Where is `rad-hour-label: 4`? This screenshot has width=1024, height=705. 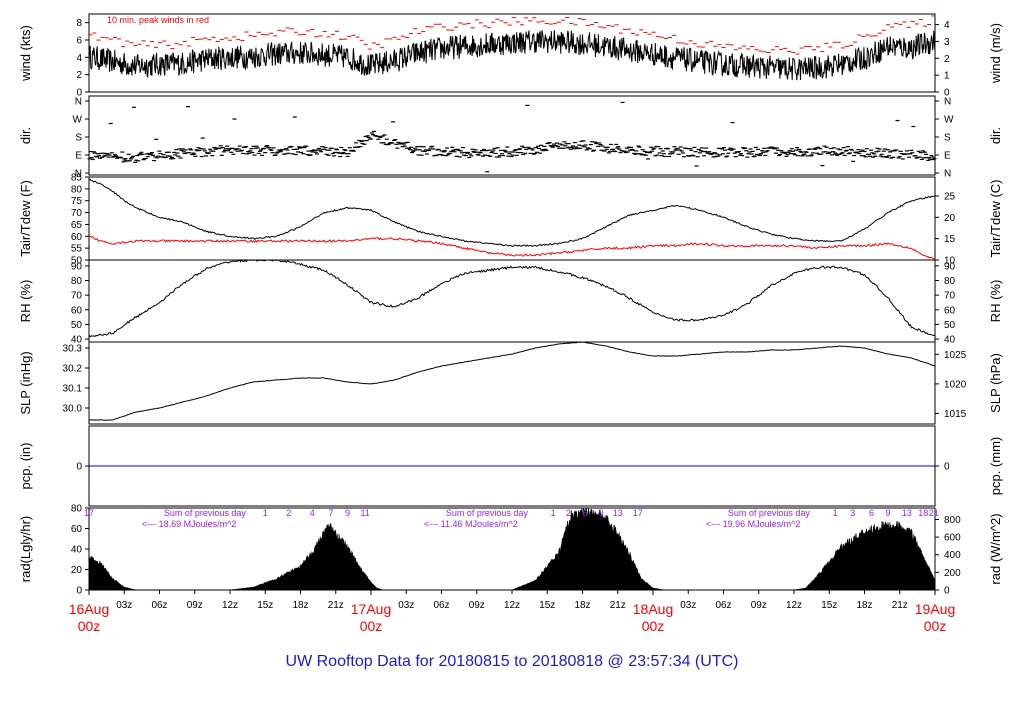 rad-hour-label: 4 is located at coordinates (312, 513).